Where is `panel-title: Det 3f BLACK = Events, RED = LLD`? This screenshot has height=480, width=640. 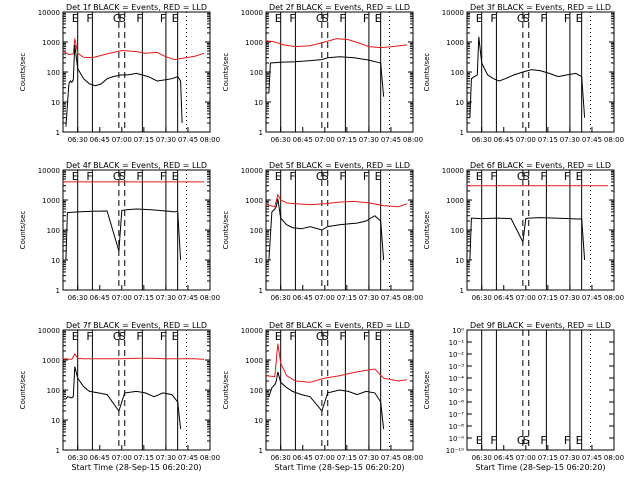
panel-title: Det 3f BLACK = Events, RED = LLD is located at coordinates (540, 7).